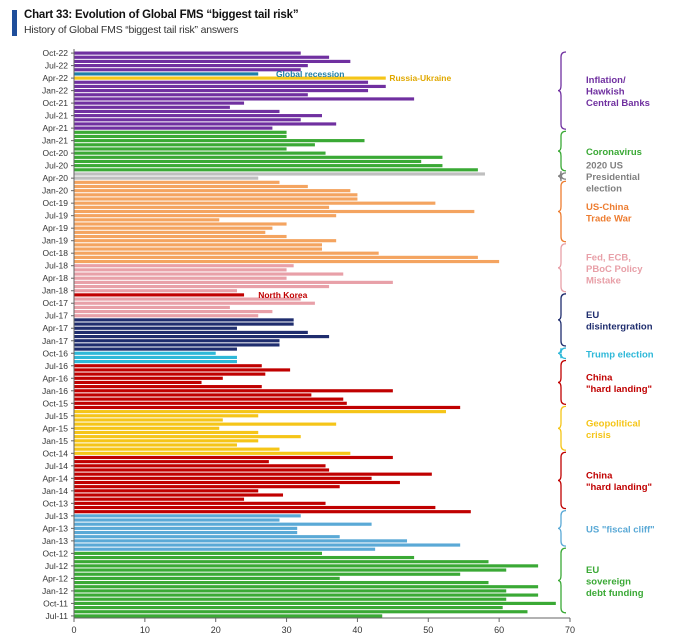 Image resolution: width=680 pixels, height=640 pixels. What do you see at coordinates (55, 78) in the screenshot?
I see `y-tick-label: Apr-22` at bounding box center [55, 78].